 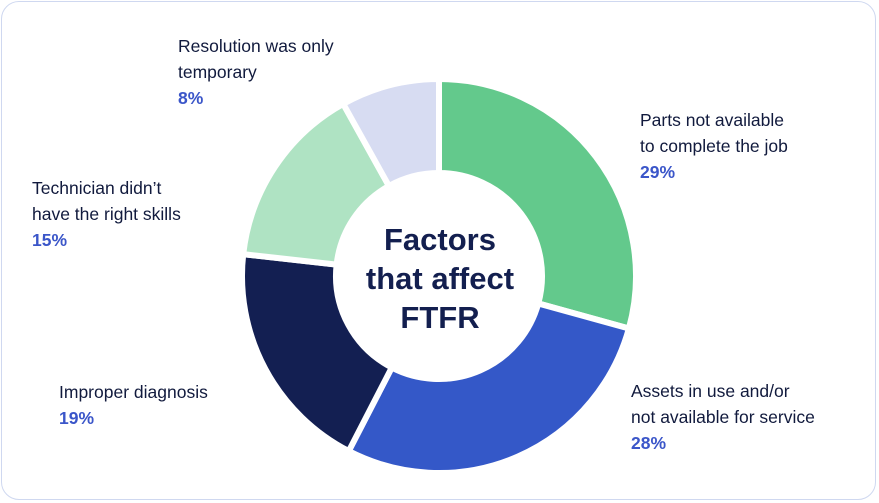 What do you see at coordinates (649, 443) in the screenshot?
I see `slice-value-label: 28%` at bounding box center [649, 443].